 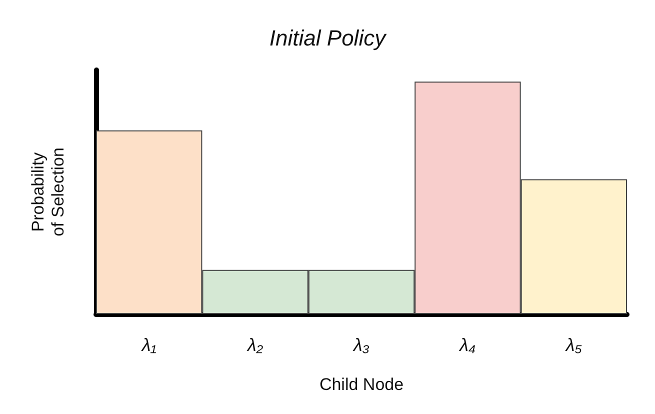 I want to click on x-tick-label: λ₂, so click(x=255, y=345).